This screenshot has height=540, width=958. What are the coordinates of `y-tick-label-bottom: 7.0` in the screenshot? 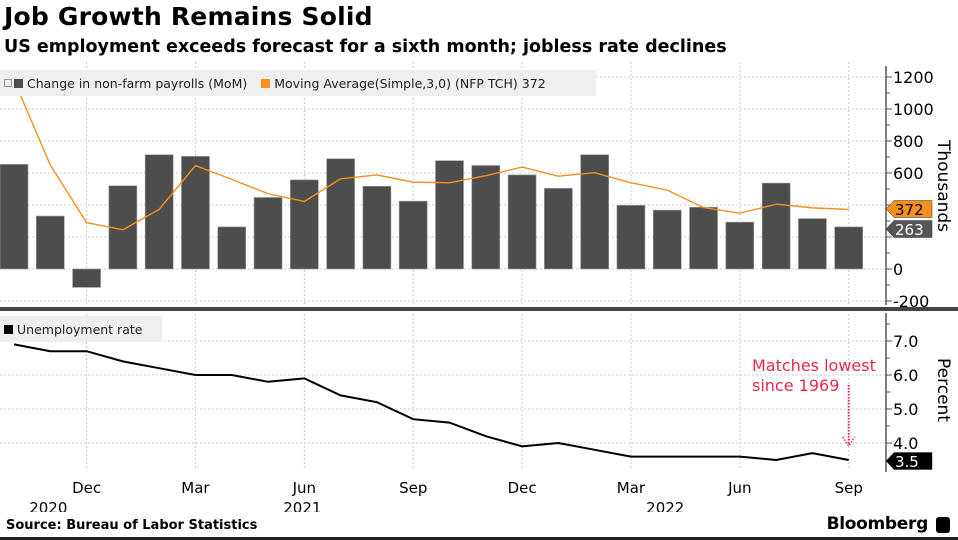 It's located at (905, 341).